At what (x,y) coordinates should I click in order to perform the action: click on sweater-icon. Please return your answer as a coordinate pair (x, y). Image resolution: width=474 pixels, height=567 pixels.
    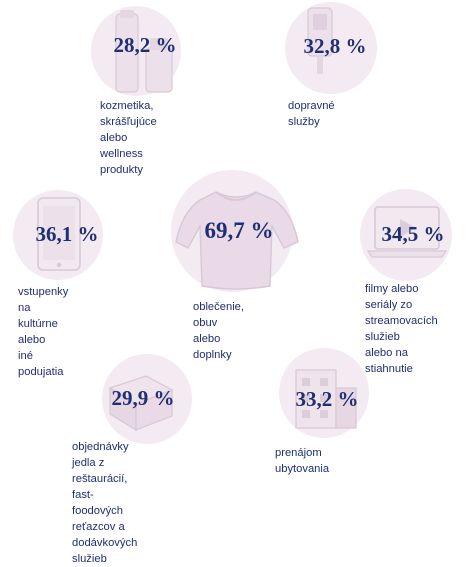
    Looking at the image, I should click on (238, 239).